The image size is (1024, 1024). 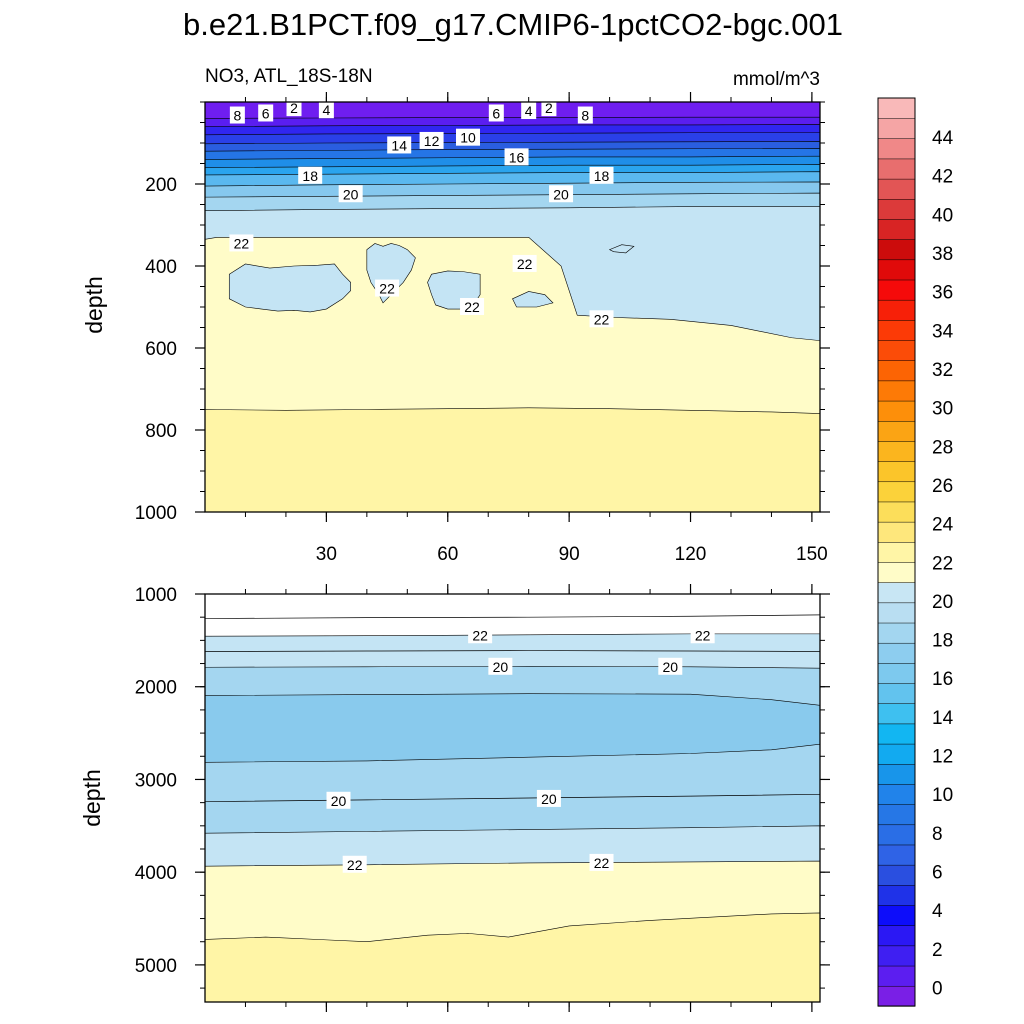 I want to click on x-tick-label: 120, so click(x=691, y=554).